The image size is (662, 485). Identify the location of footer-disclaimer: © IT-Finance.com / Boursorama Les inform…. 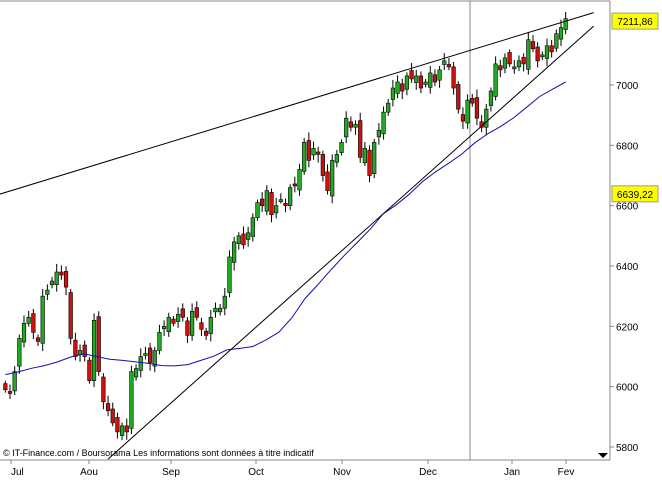
(158, 453).